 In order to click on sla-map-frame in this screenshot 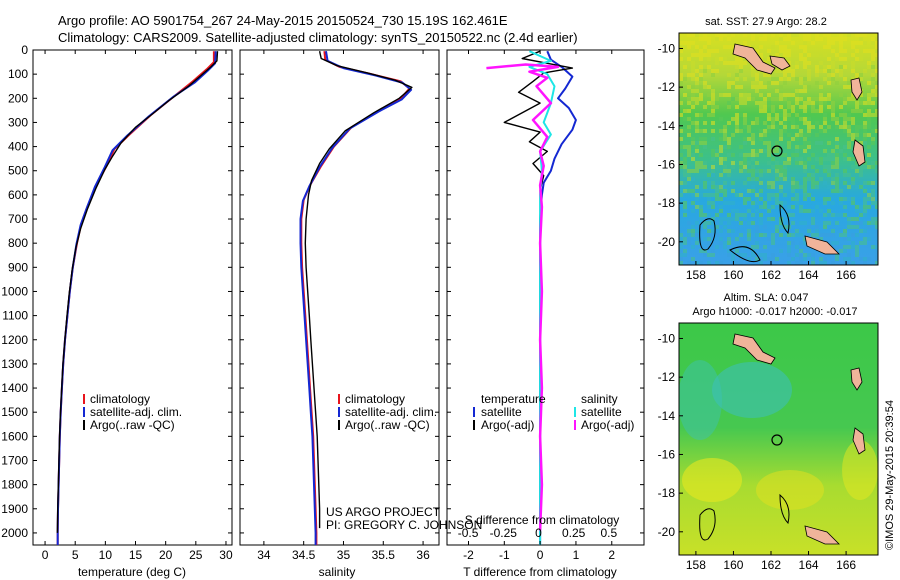, I will do `click(778, 439)`.